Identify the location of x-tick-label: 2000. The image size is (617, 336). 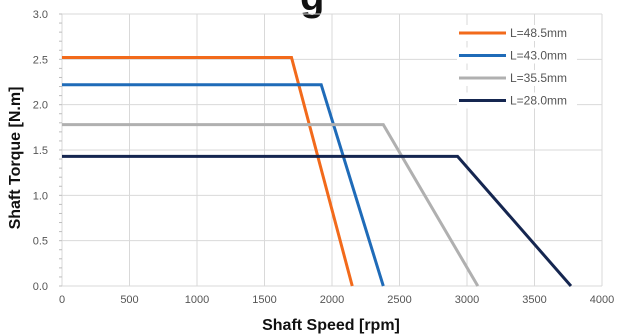
(332, 300).